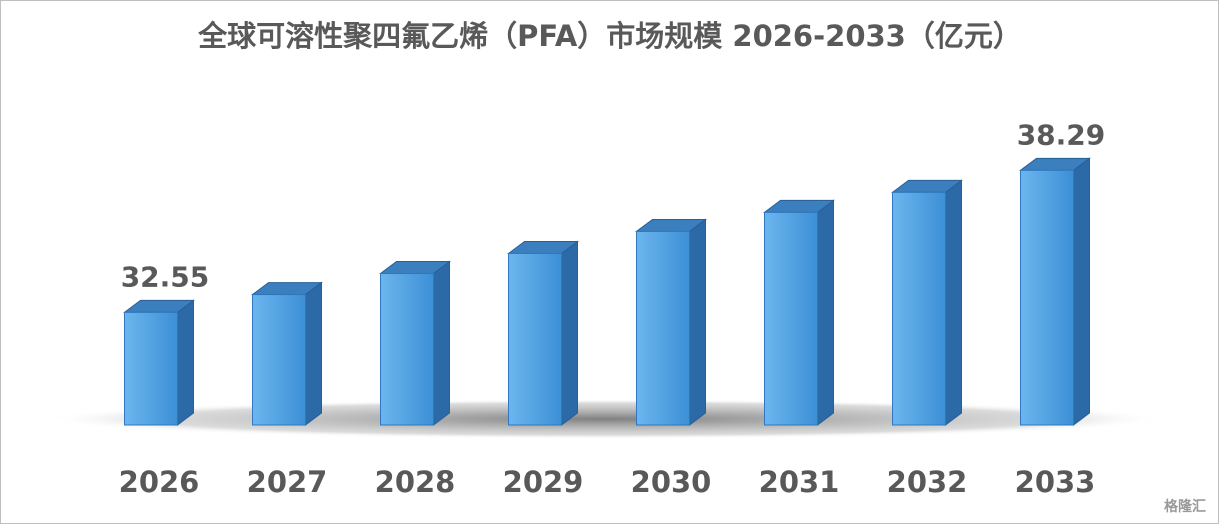  Describe the element at coordinates (287, 482) in the screenshot. I see `x-tick-label: 2027` at that location.